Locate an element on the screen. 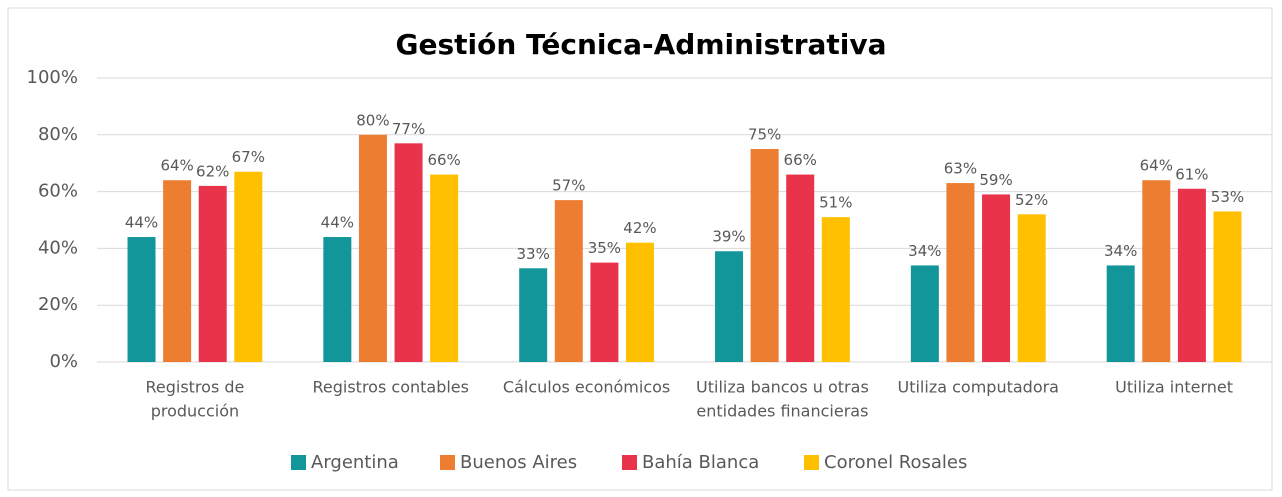 This screenshot has width=1282, height=497. x-tick-label: Cálculos económicos is located at coordinates (586, 387).